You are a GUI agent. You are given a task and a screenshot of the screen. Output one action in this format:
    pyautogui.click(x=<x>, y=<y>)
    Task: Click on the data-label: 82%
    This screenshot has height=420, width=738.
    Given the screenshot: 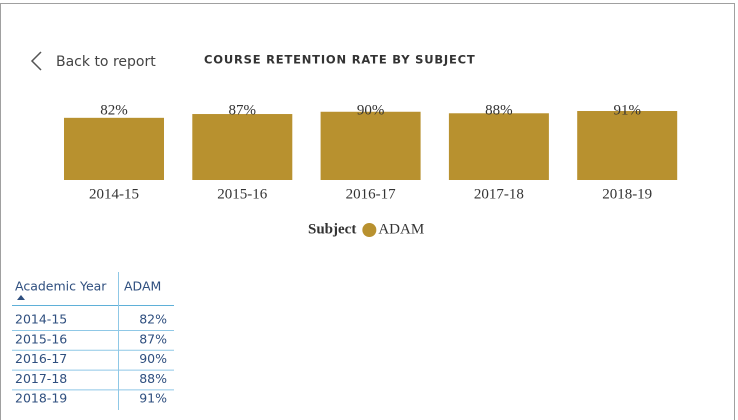 What is the action you would take?
    pyautogui.click(x=114, y=110)
    